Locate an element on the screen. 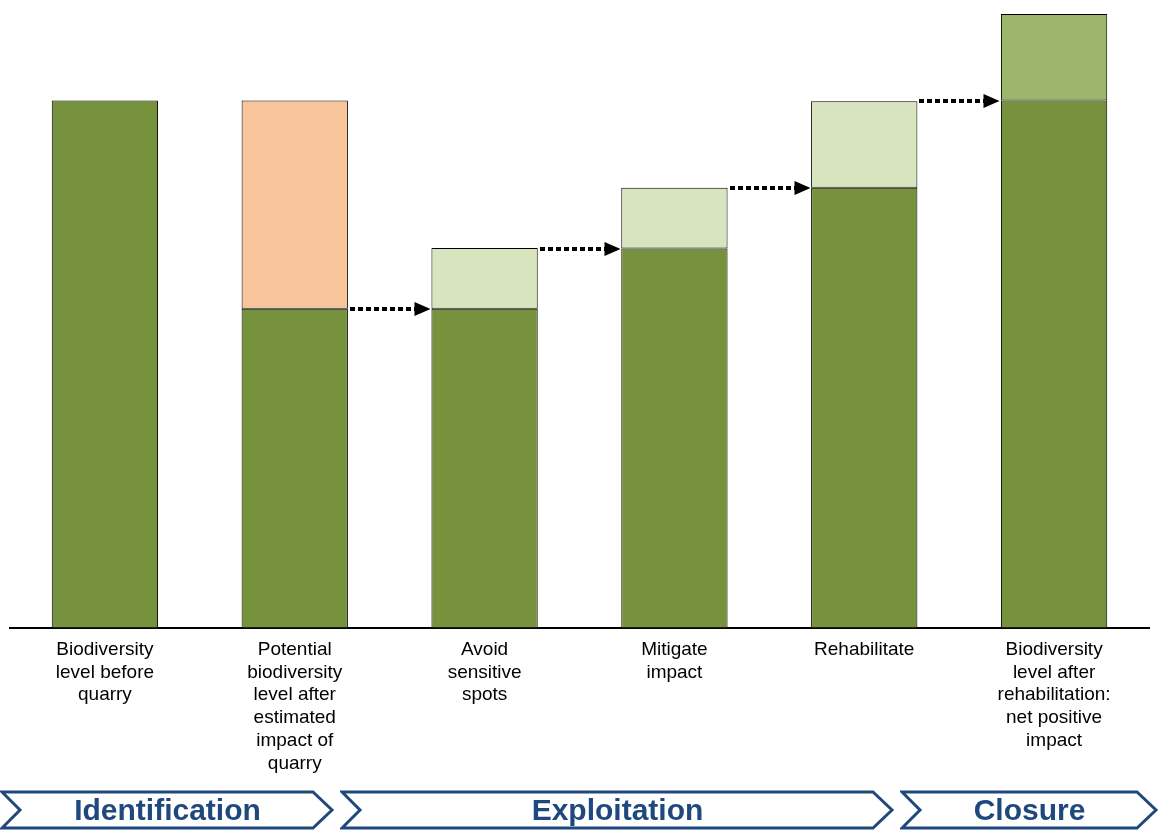 Image resolution: width=1159 pixels, height=832 pixels. text: Closure is located at coordinates (1029, 810).